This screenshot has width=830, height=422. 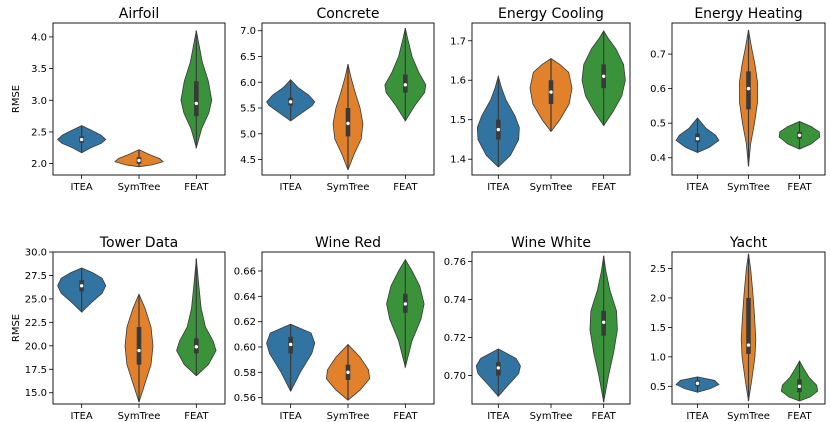 I want to click on y-tick-label: 30.0, so click(x=36, y=253).